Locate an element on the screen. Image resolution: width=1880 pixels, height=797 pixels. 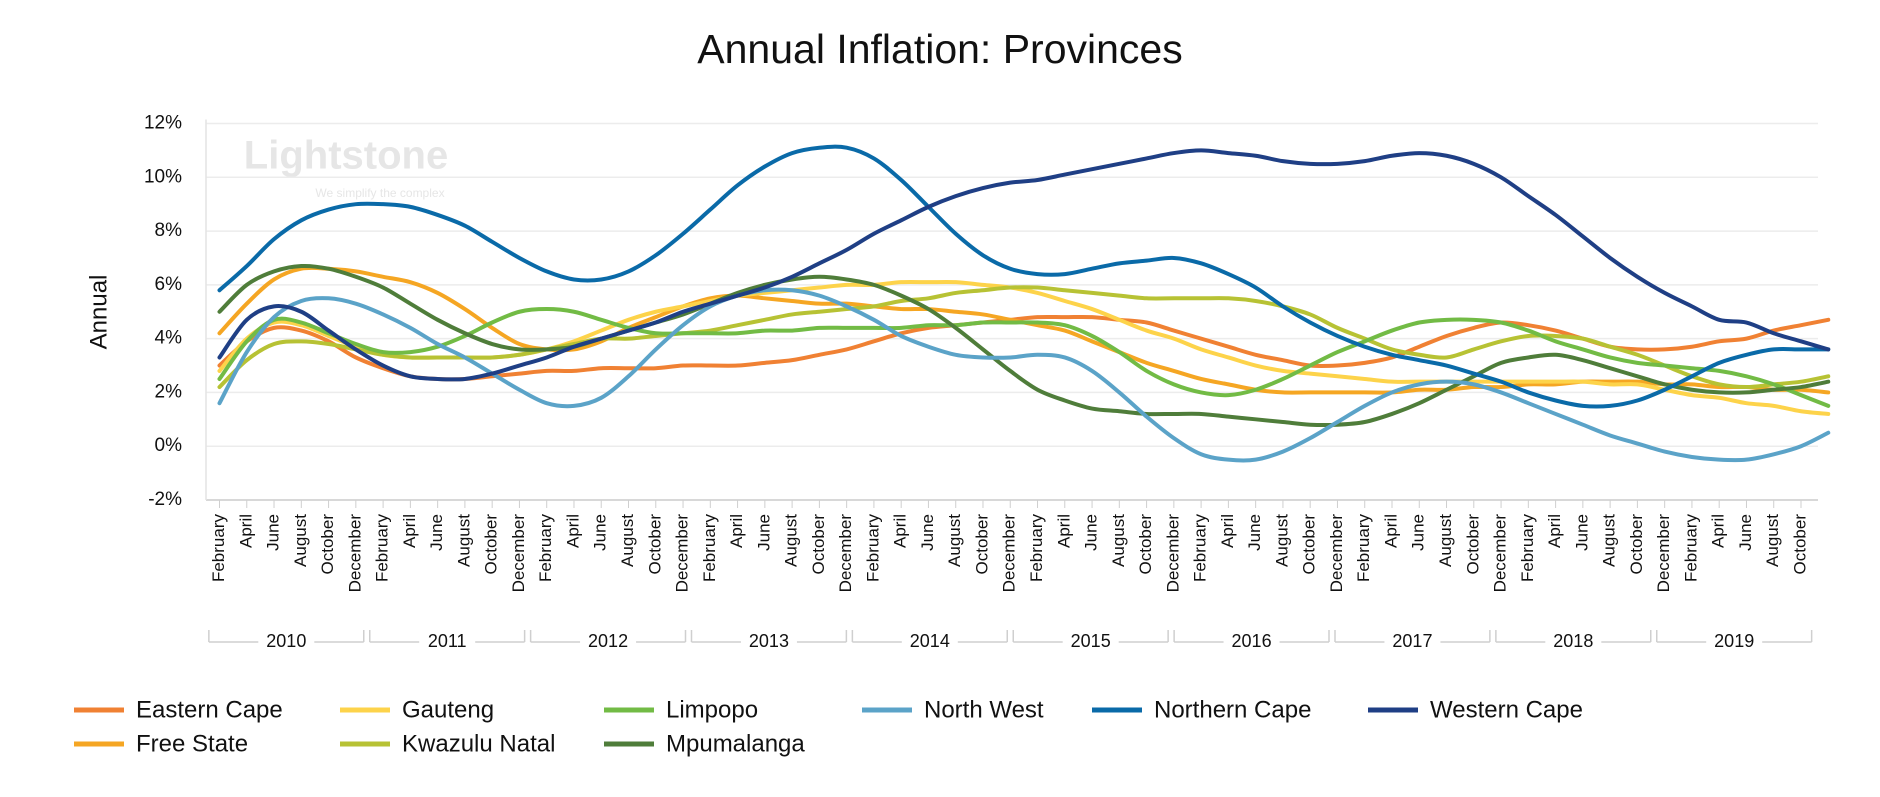
y-tick-label: 4% is located at coordinates (169, 338).